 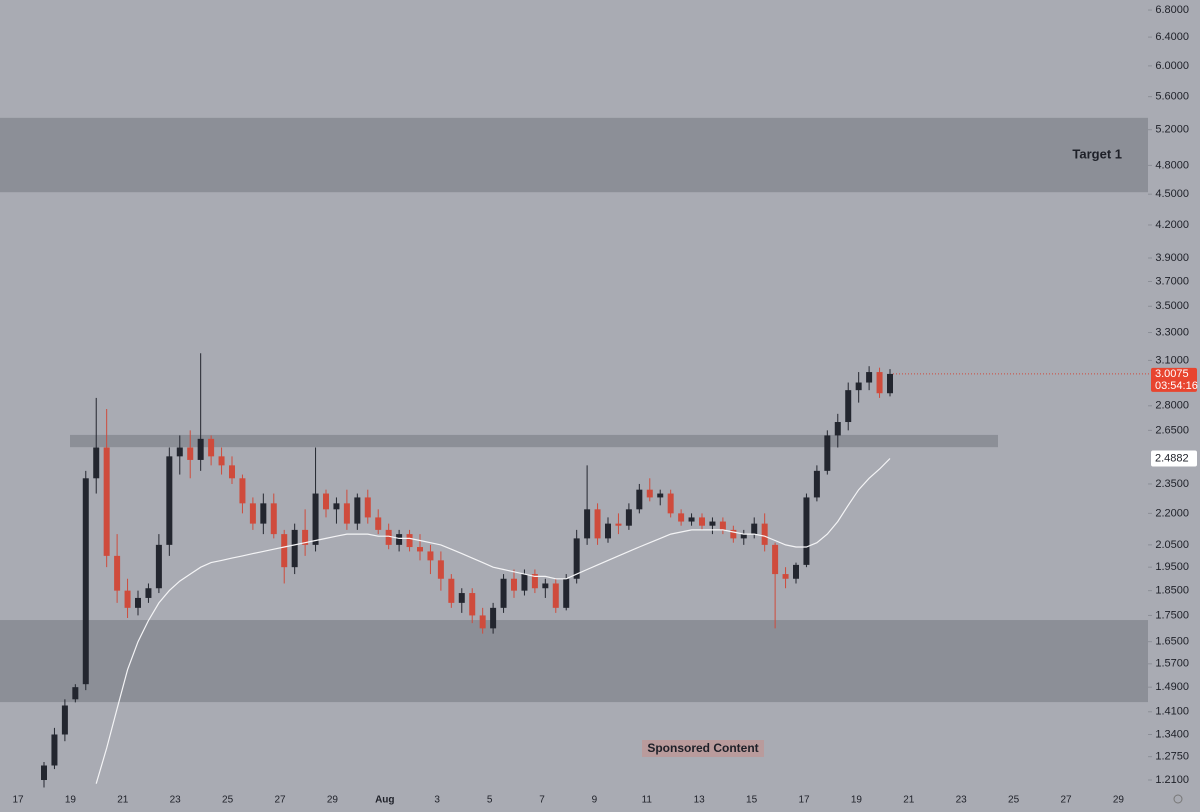 I want to click on x-tick-label: 3, so click(x=437, y=800).